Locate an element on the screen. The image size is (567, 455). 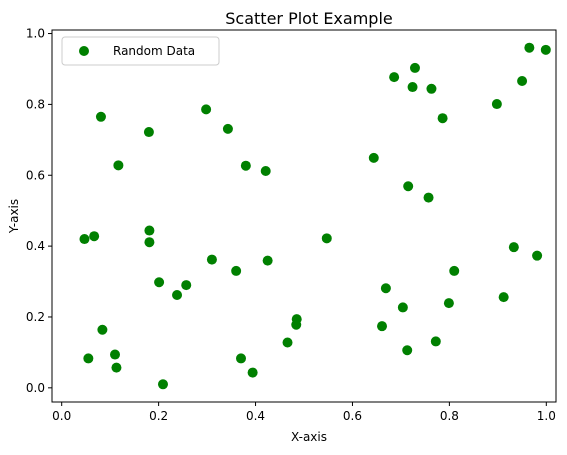
y-axis-label: Y-axis is located at coordinates (14, 216).